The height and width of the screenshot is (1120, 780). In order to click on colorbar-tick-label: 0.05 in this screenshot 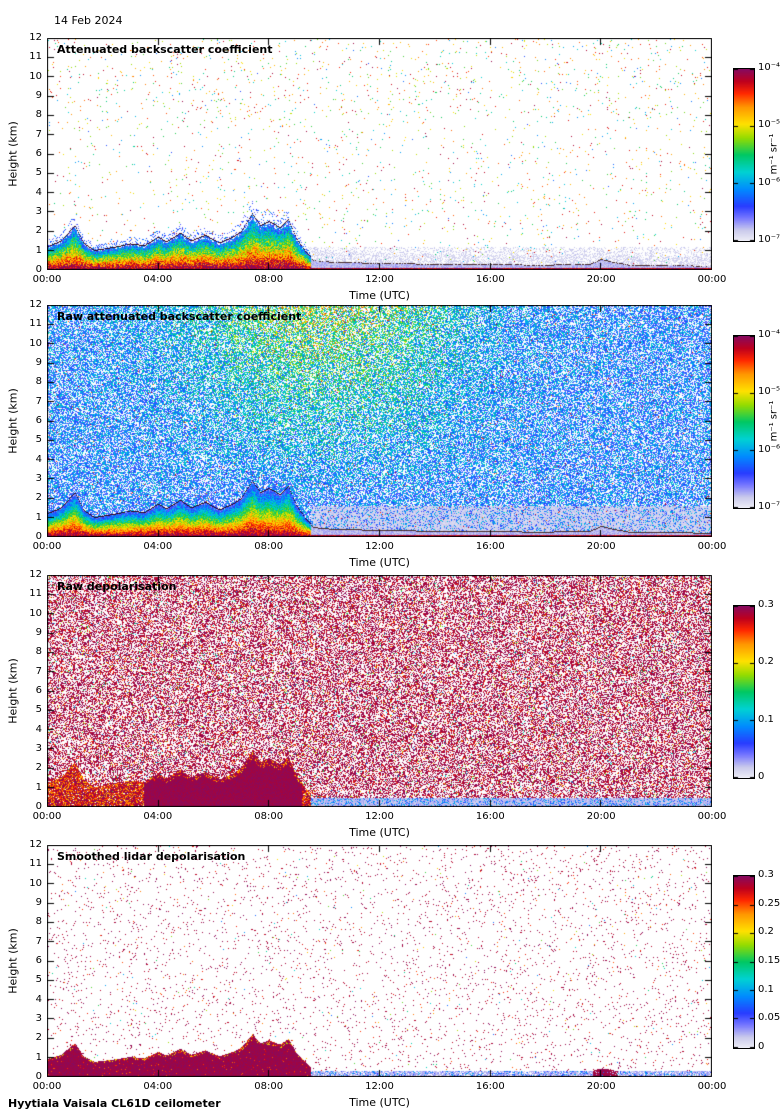, I will do `click(769, 1018)`.